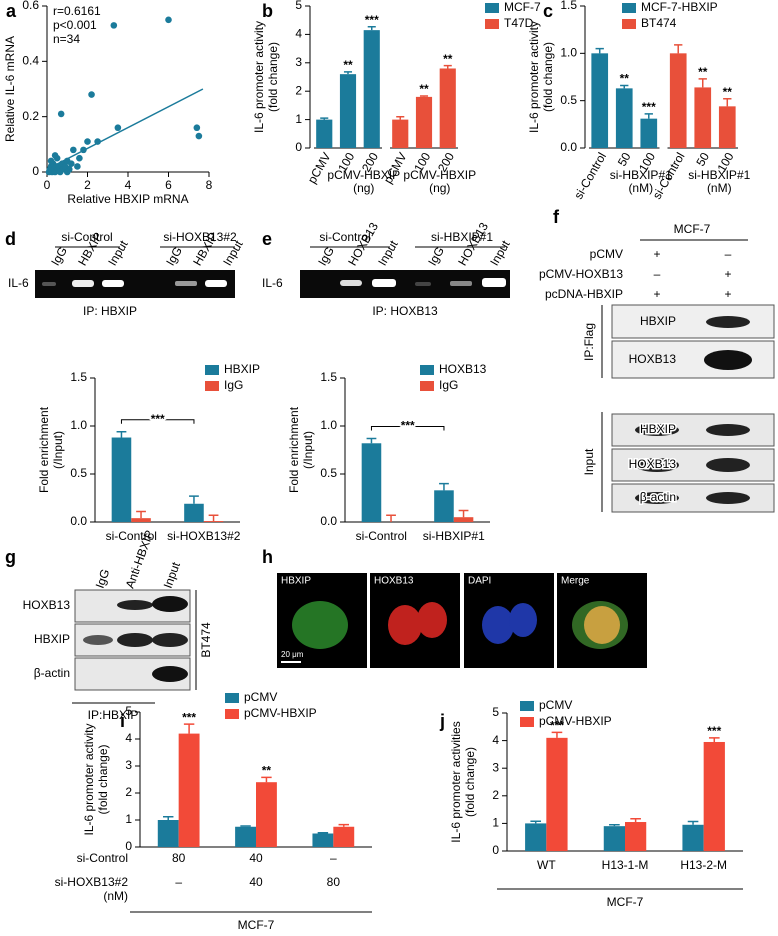  I want to click on significance: **, so click(448, 59).